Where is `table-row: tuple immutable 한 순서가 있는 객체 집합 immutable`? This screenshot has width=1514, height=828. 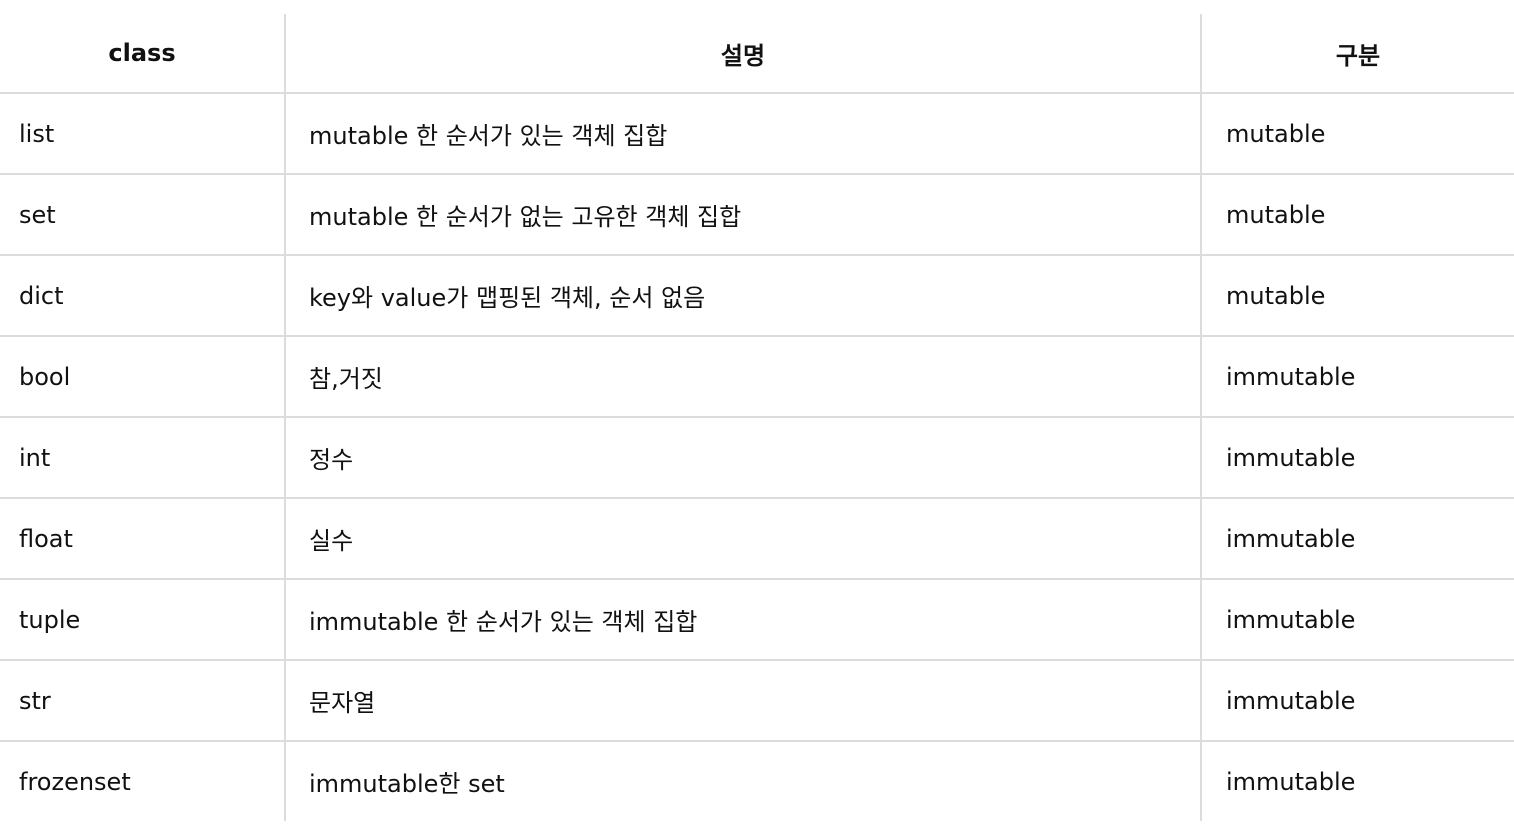
table-row: tuple immutable 한 순서가 있는 객체 집합 immutable is located at coordinates (757, 620).